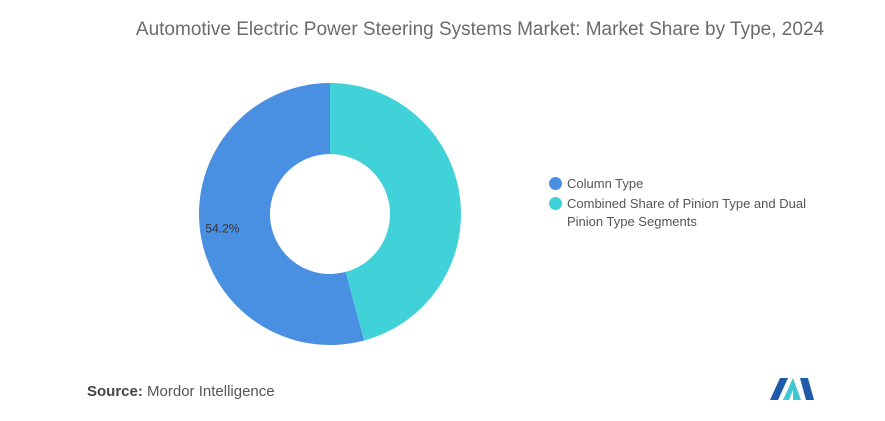  Describe the element at coordinates (779, 389) in the screenshot. I see `logo-left-shape` at that location.